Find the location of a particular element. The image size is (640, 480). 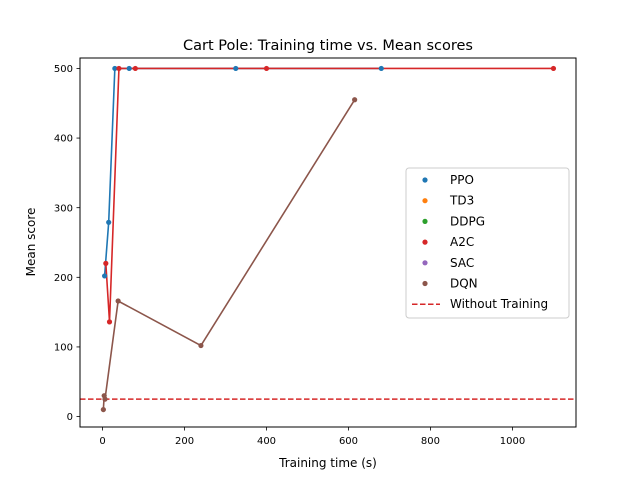

y-tick-label: 400 is located at coordinates (63, 139).